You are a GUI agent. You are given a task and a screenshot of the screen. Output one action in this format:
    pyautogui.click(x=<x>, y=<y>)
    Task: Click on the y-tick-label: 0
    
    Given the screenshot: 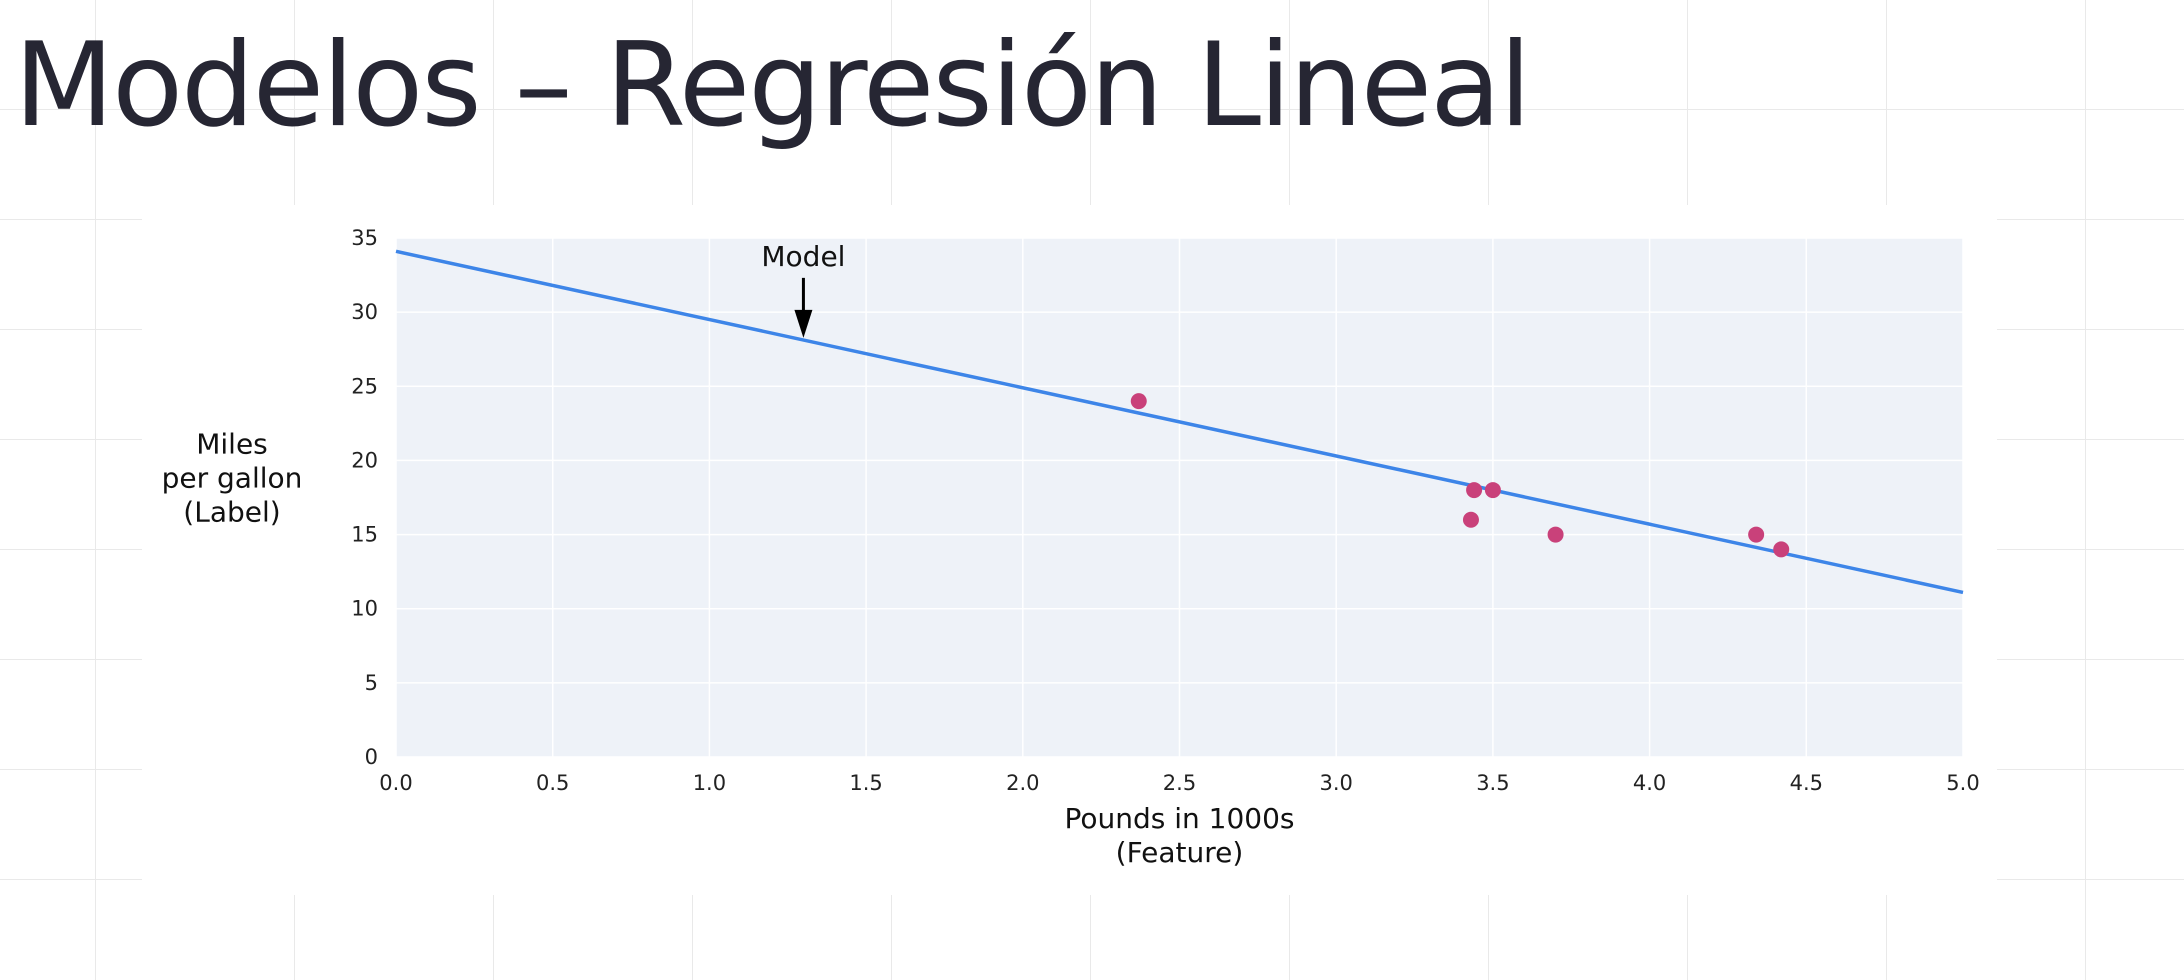 What is the action you would take?
    pyautogui.click(x=371, y=757)
    